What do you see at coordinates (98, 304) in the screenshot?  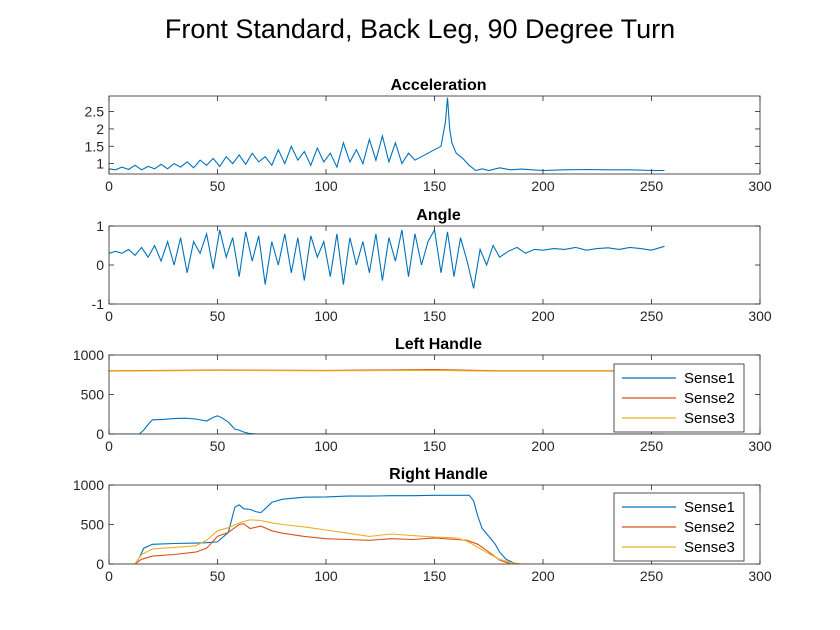 I see `y-tick-label: -1` at bounding box center [98, 304].